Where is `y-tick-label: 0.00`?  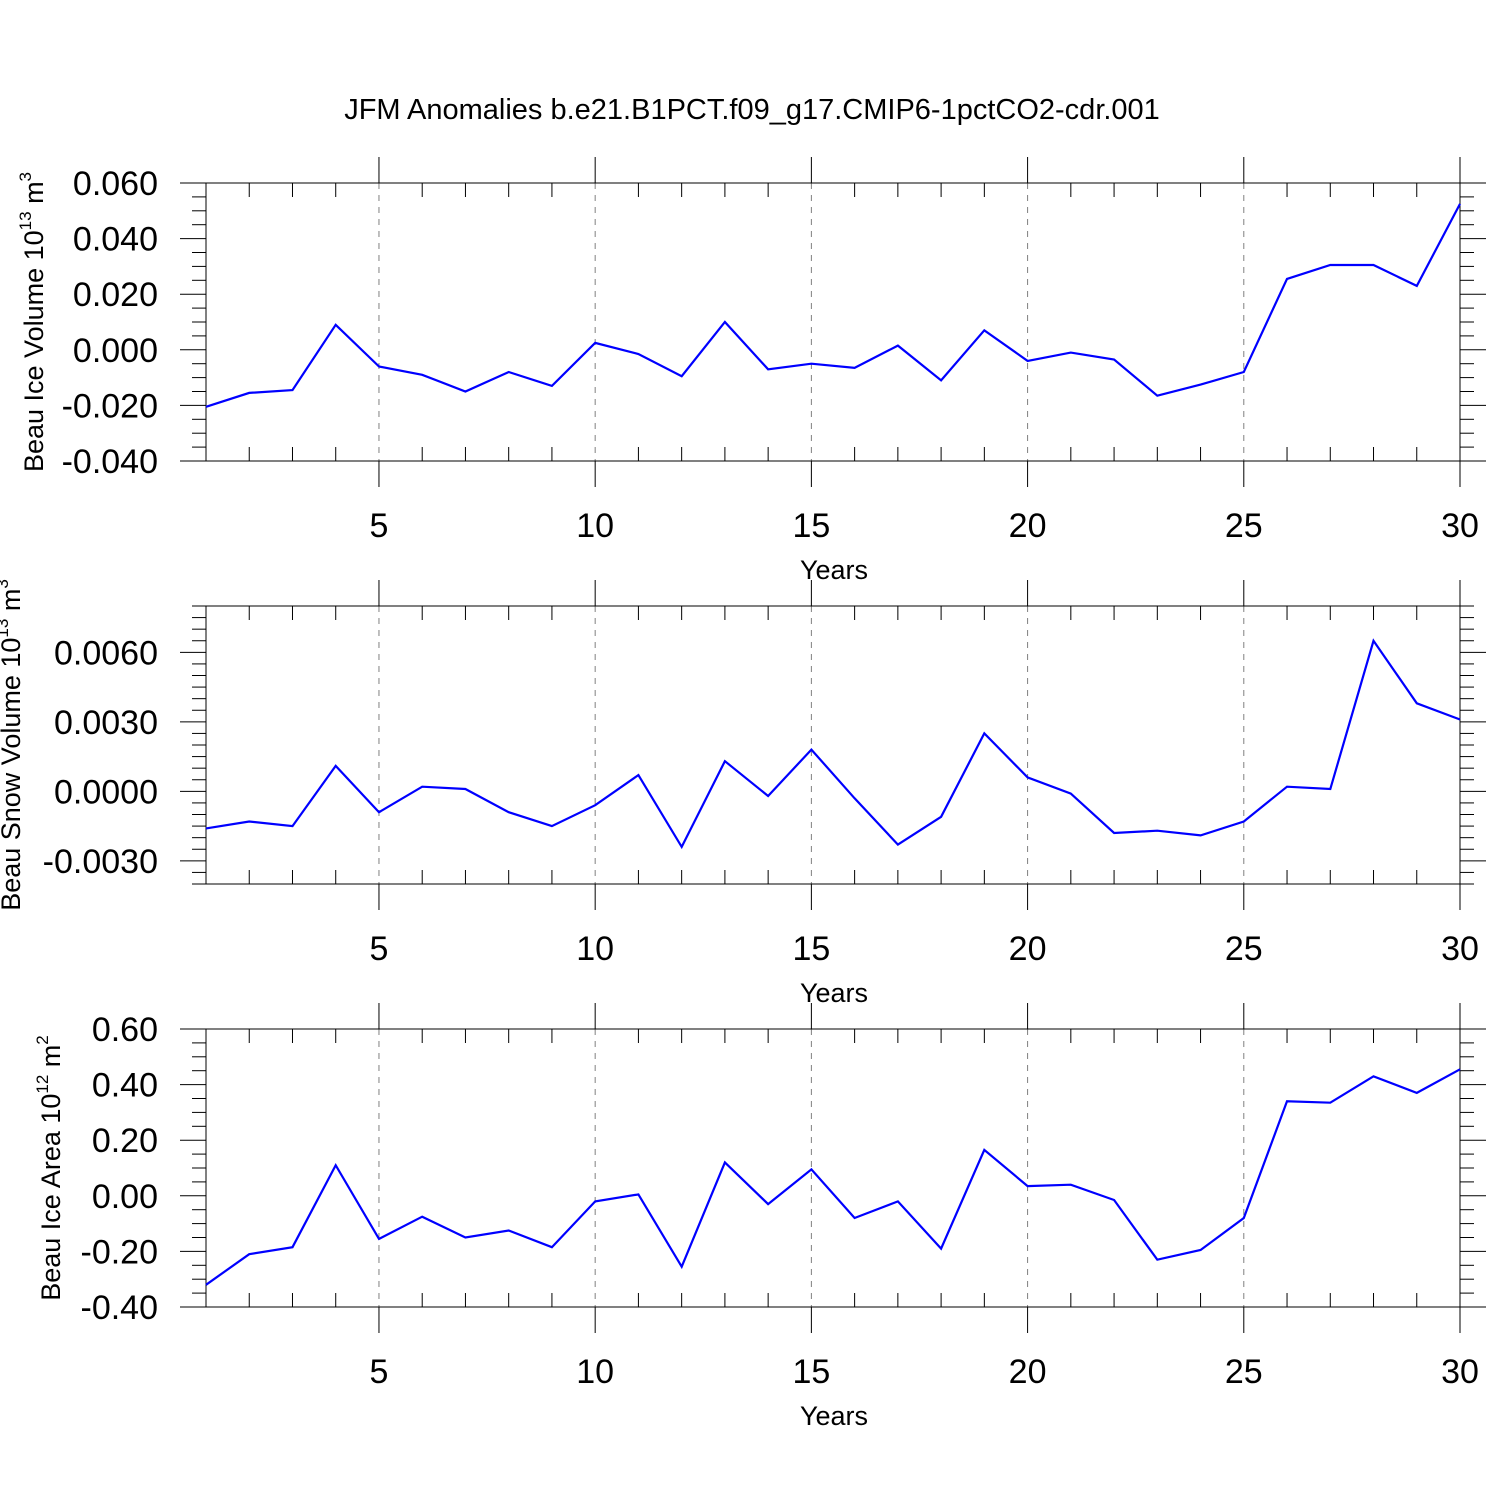 y-tick-label: 0.00 is located at coordinates (125, 1197).